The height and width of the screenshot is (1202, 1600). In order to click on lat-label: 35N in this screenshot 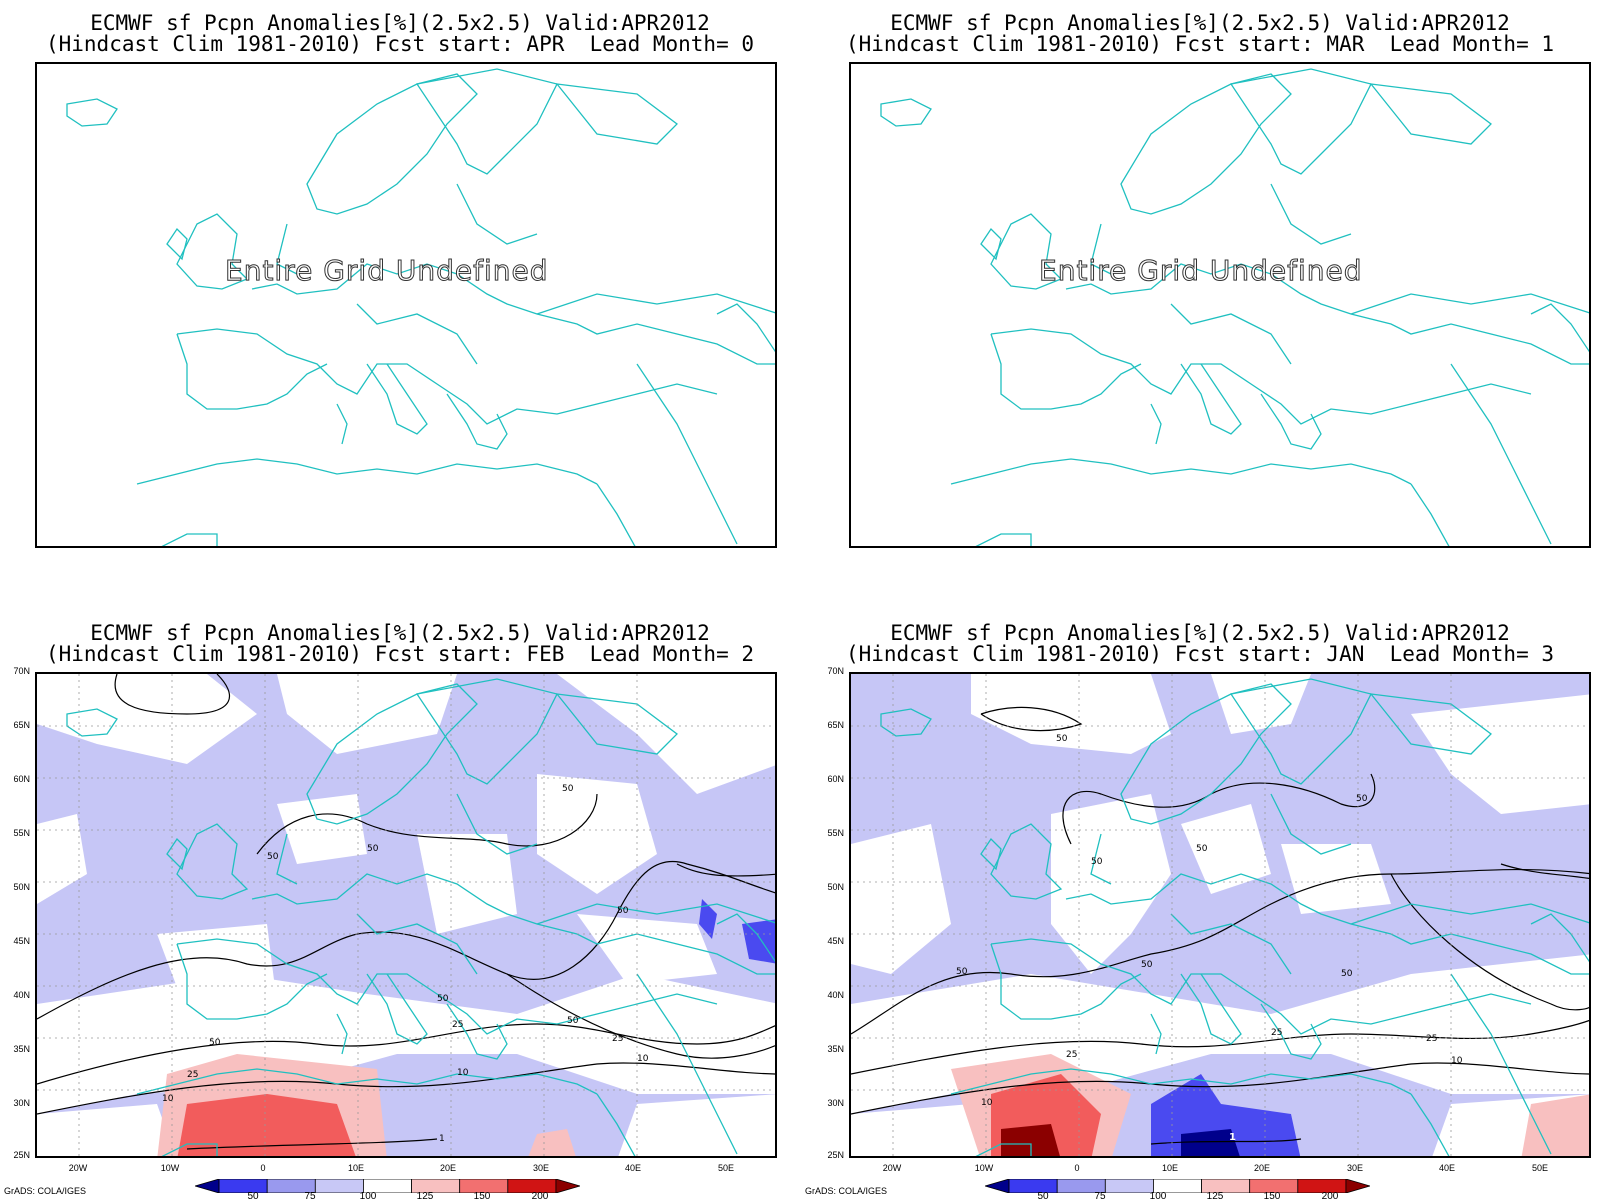, I will do `click(21, 1049)`.